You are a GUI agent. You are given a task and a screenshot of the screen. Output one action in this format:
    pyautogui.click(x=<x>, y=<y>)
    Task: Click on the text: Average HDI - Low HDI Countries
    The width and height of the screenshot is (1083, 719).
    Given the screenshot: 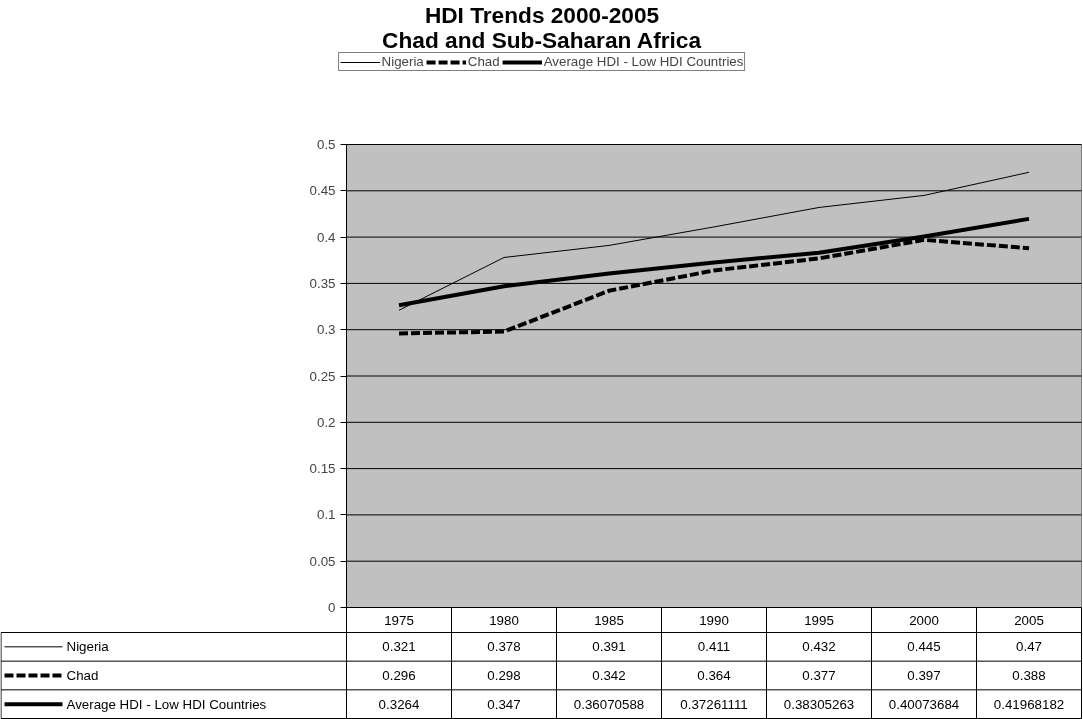 What is the action you would take?
    pyautogui.click(x=166, y=704)
    